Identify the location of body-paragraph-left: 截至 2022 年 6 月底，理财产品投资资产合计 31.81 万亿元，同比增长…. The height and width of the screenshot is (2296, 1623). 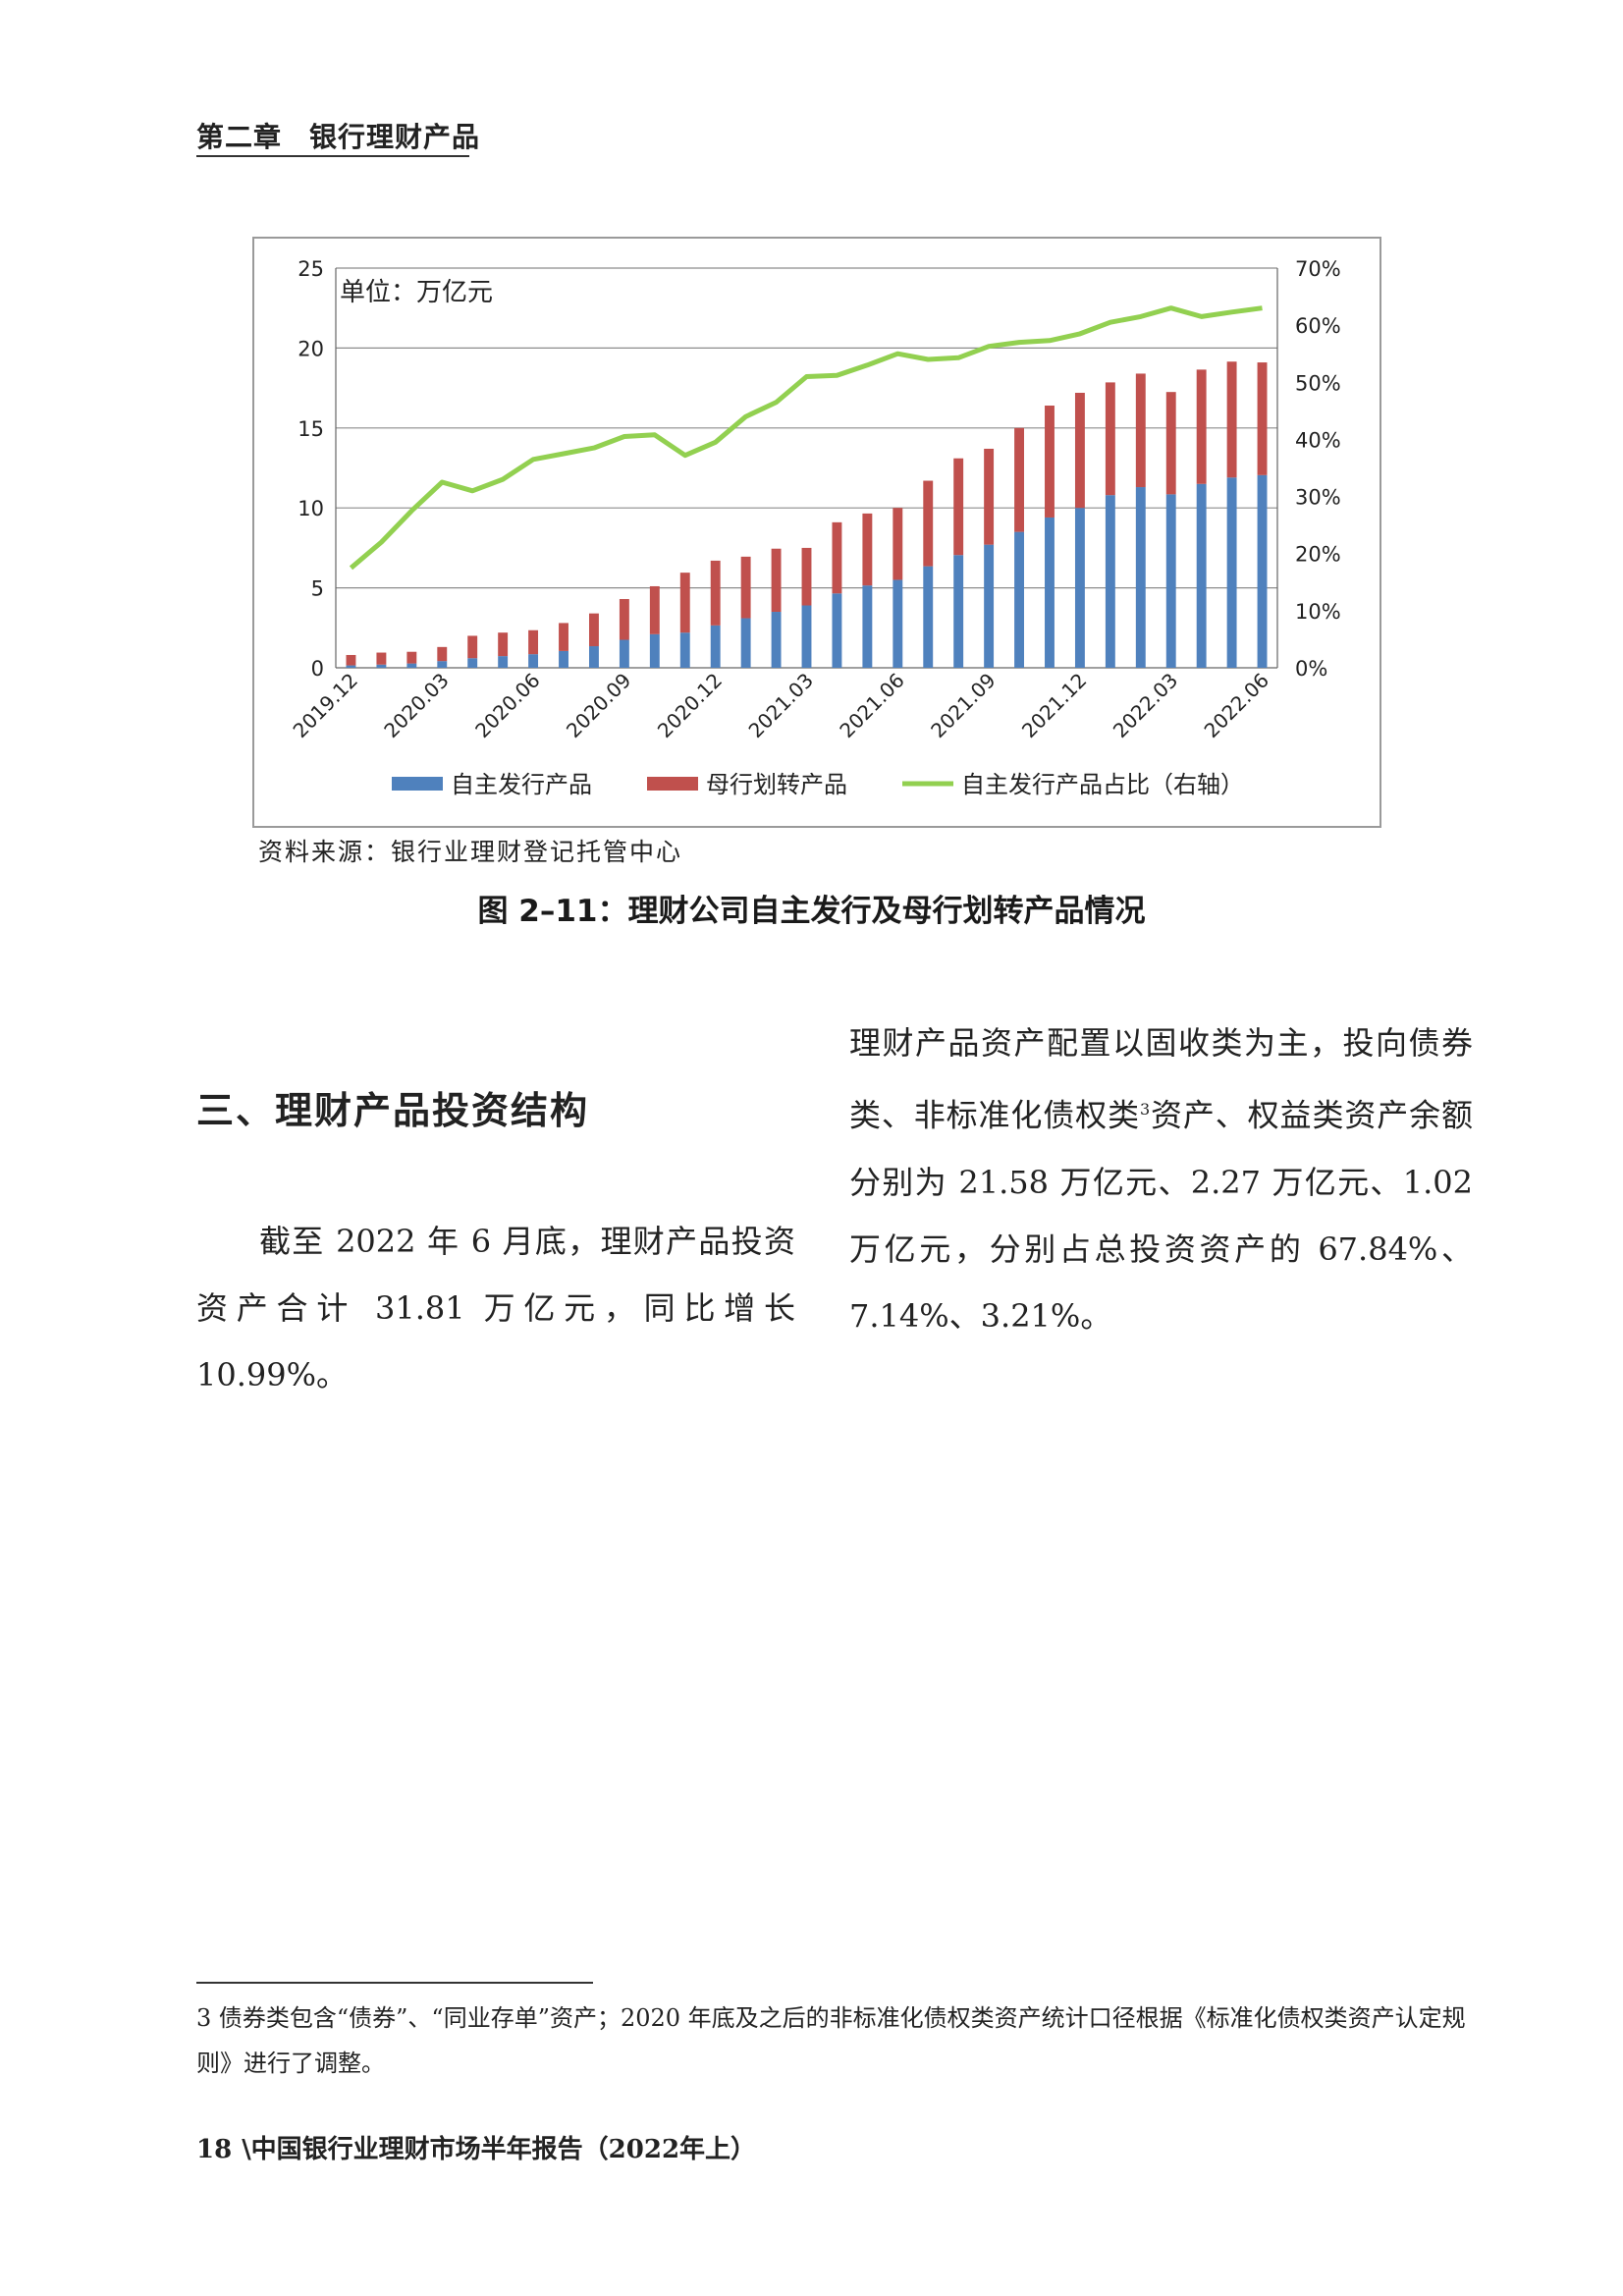
(495, 1308).